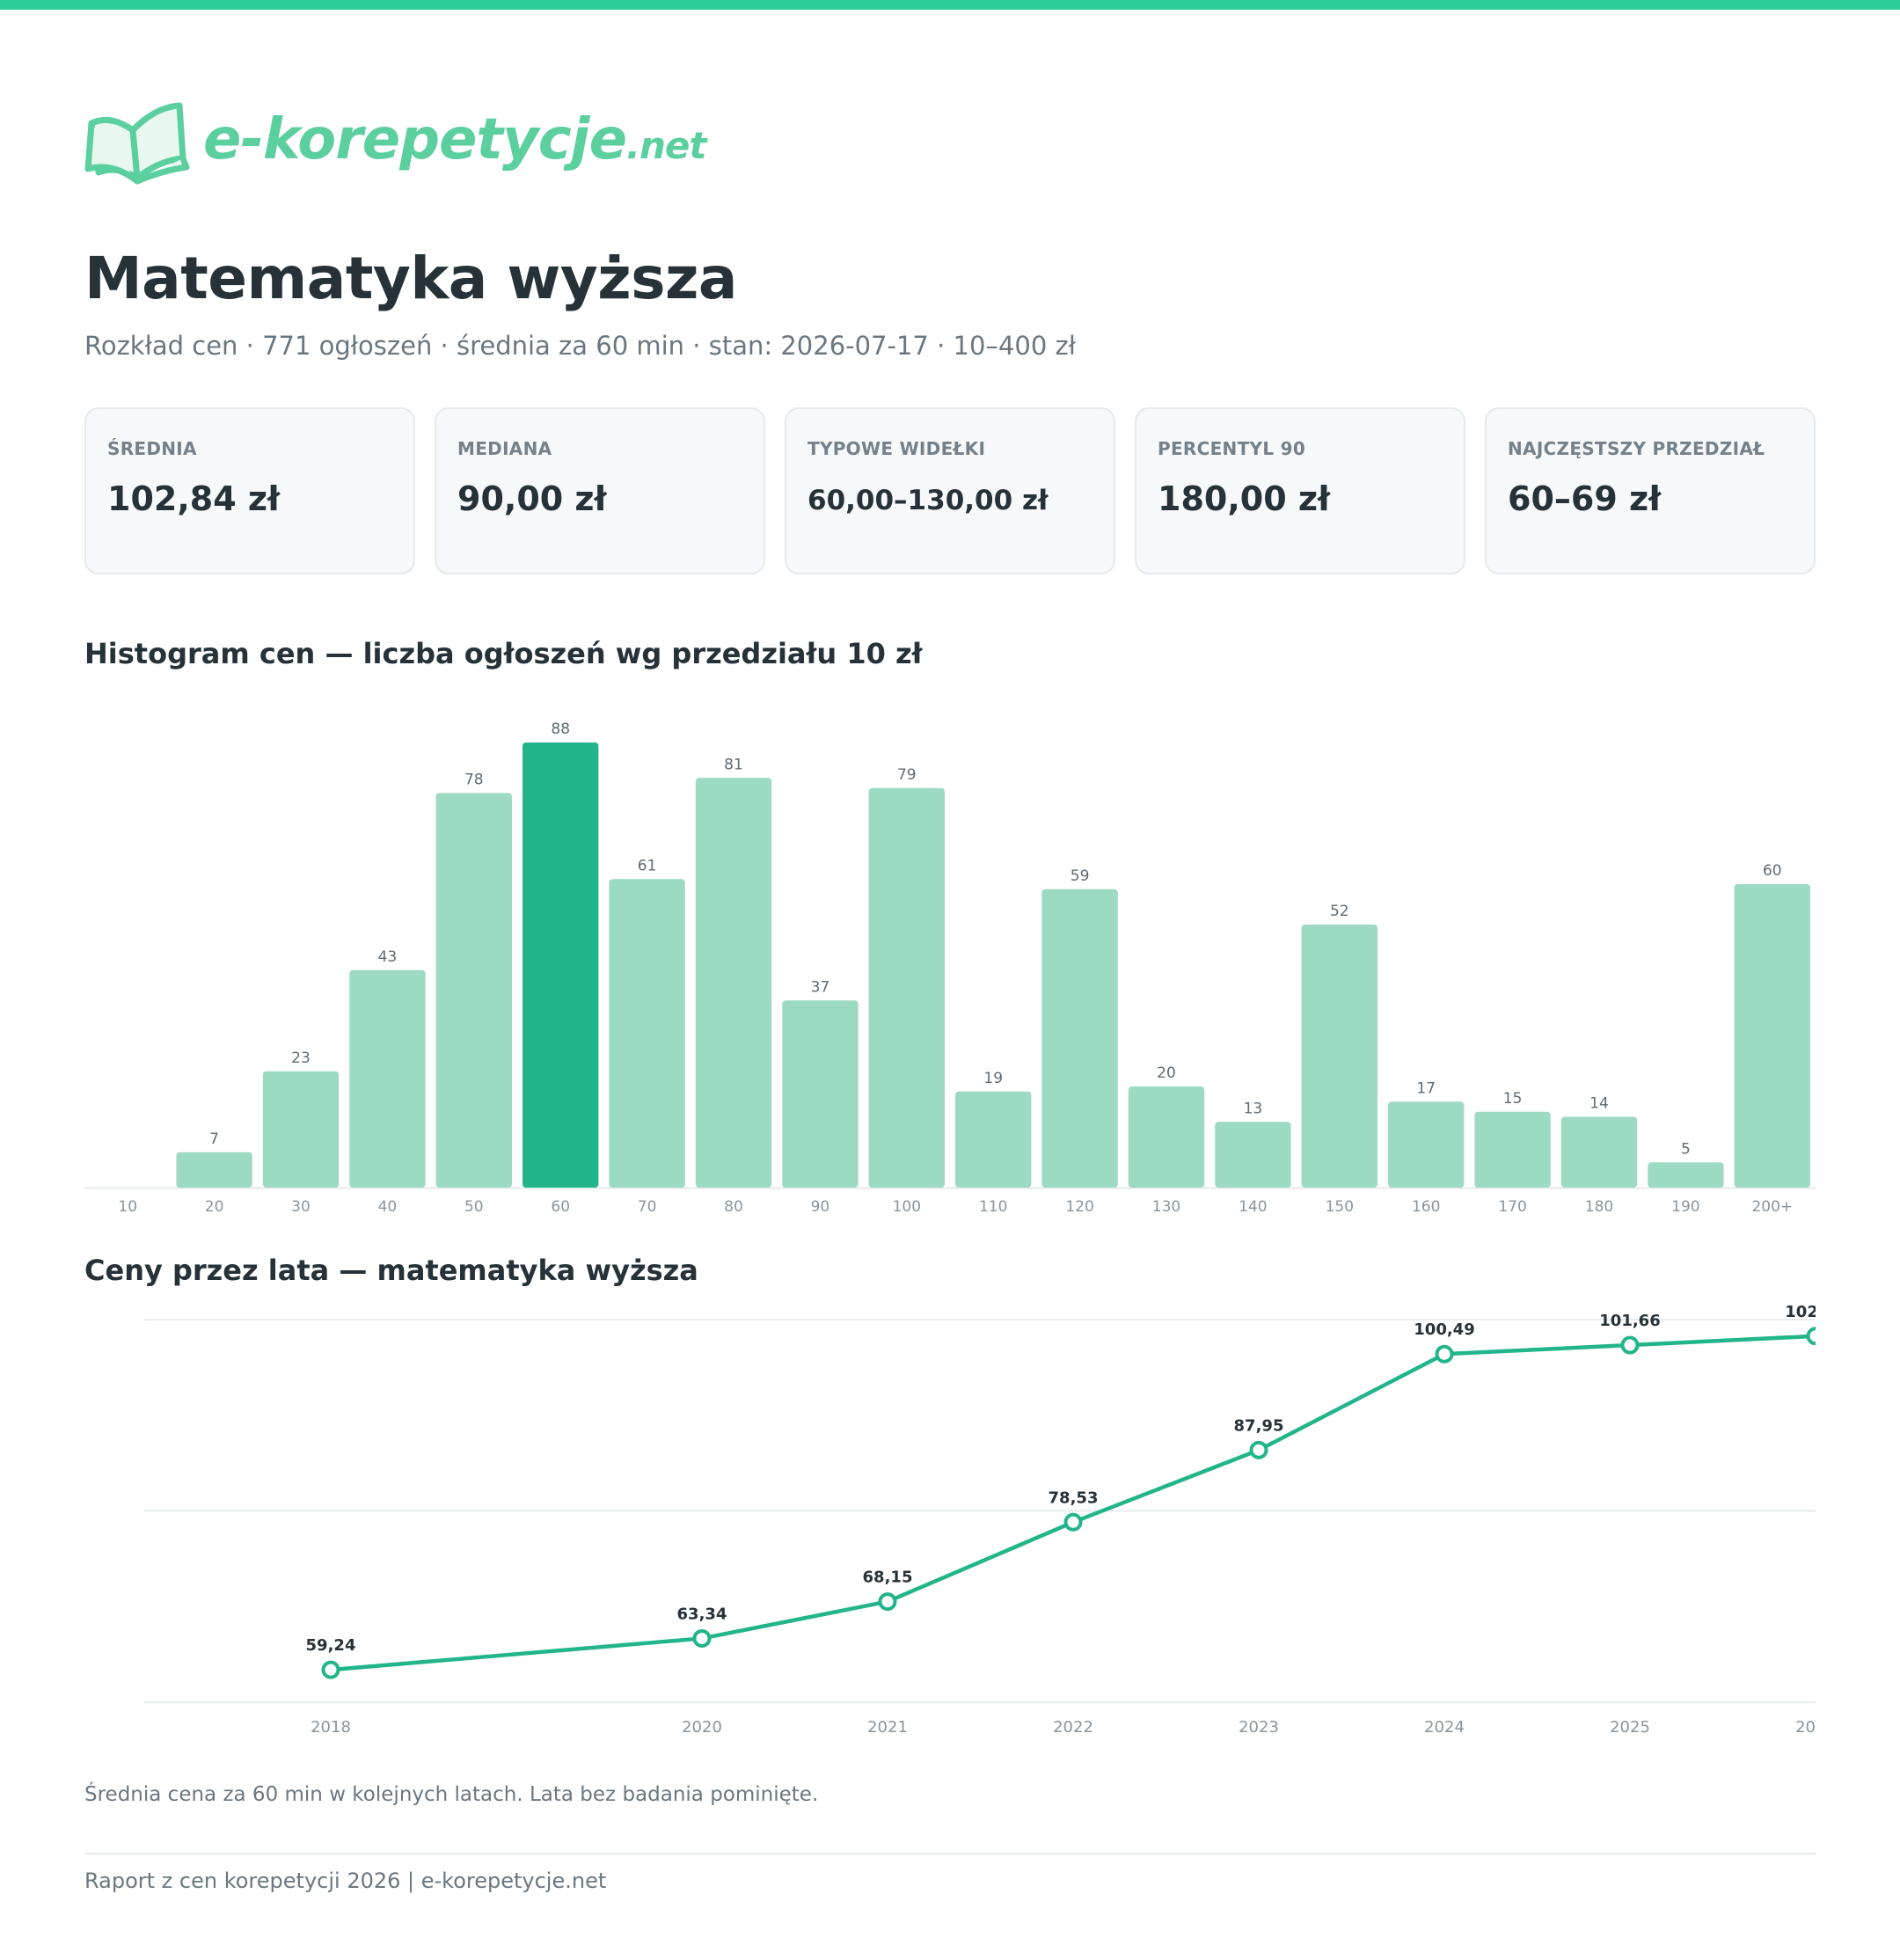 The image size is (1900, 1960). I want to click on price-point-label: 101,66, so click(1629, 1321).